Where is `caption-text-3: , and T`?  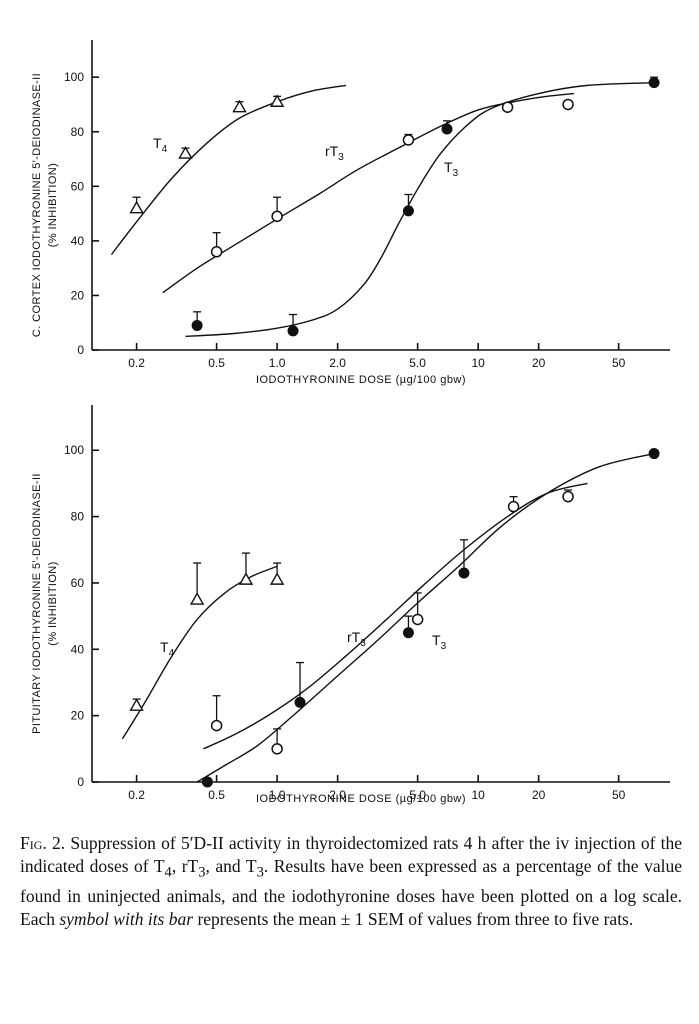 caption-text-3: , and T is located at coordinates (231, 866).